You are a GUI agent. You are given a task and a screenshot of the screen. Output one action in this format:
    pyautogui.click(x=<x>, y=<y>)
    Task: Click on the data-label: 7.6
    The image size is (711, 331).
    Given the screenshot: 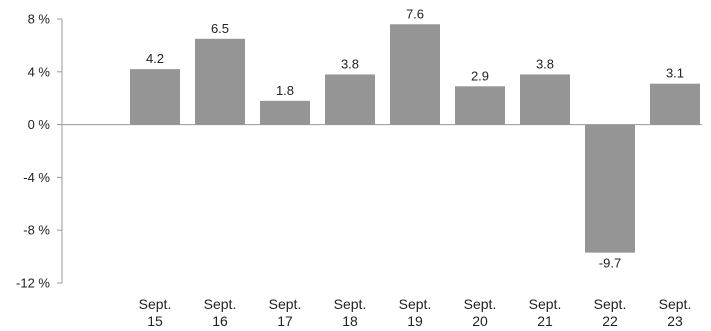 What is the action you would take?
    pyautogui.click(x=415, y=13)
    